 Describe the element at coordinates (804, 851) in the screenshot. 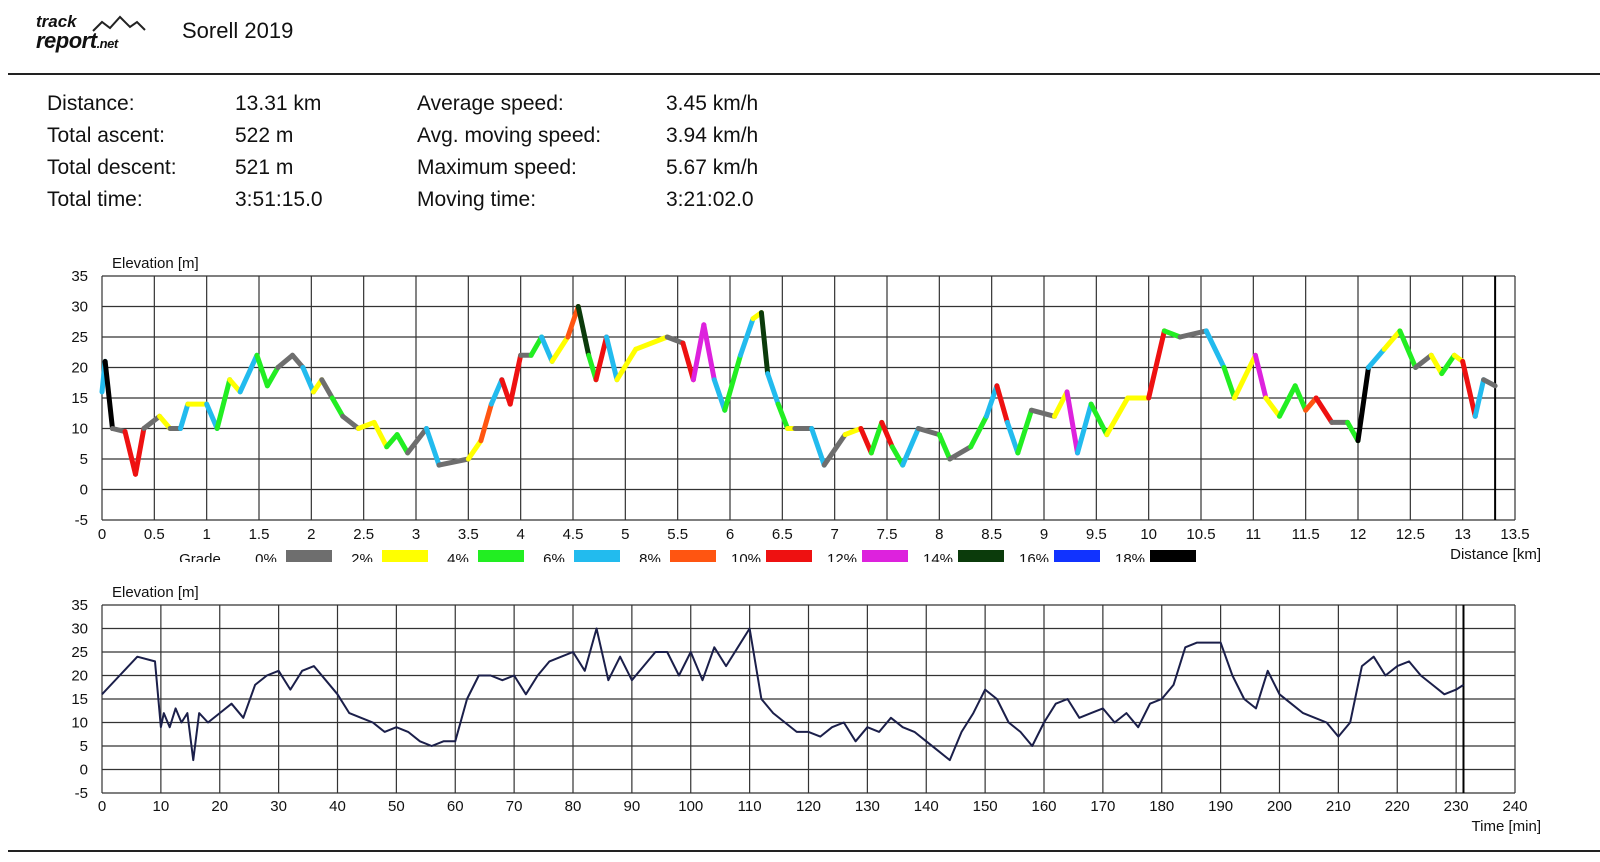

I see `footer-divider` at that location.